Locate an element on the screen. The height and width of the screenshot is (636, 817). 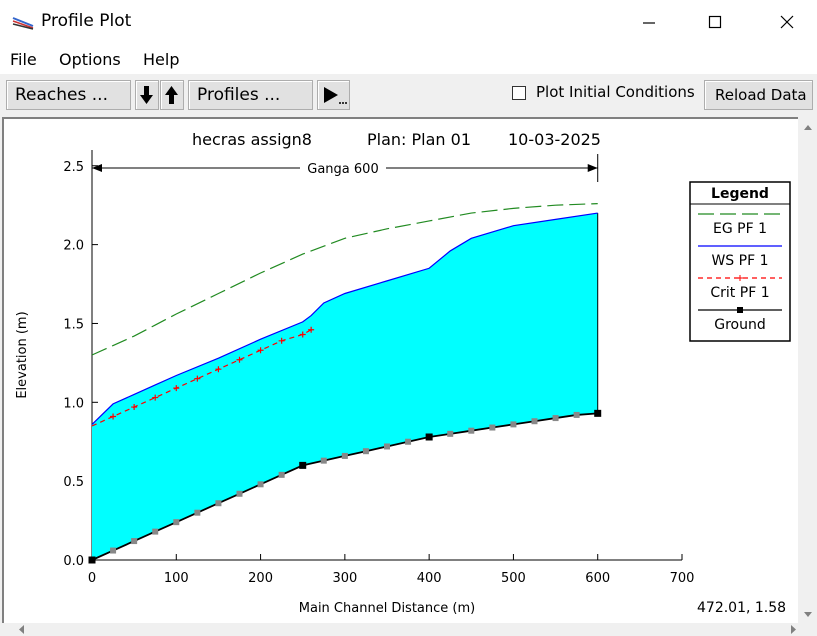
plot-initial-conditions-checkbox is located at coordinates (519, 93).